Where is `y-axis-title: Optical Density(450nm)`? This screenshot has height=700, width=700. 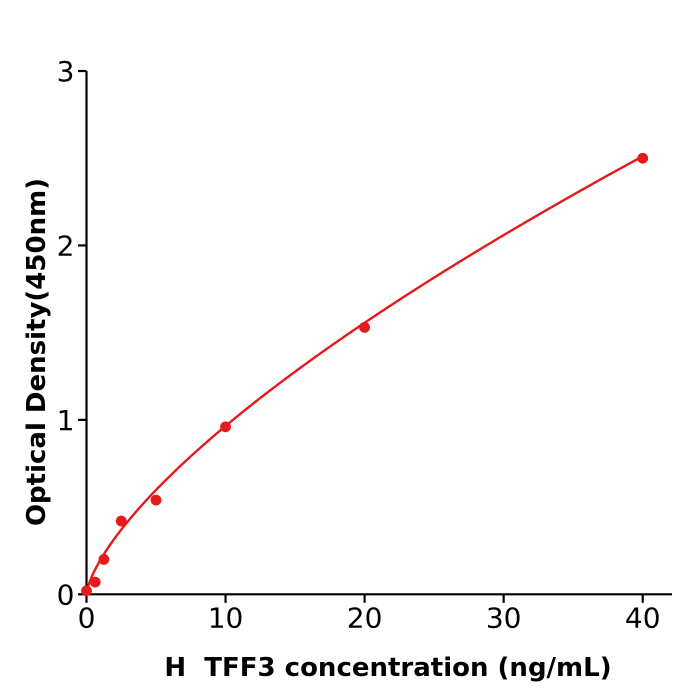
y-axis-title: Optical Density(450nm) is located at coordinates (37, 352).